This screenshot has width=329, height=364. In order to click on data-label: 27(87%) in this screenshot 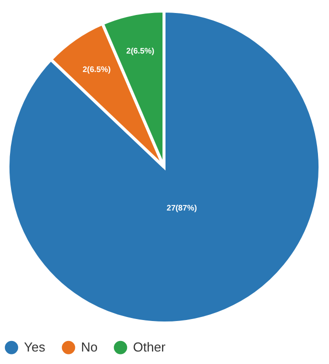, I will do `click(182, 207)`.